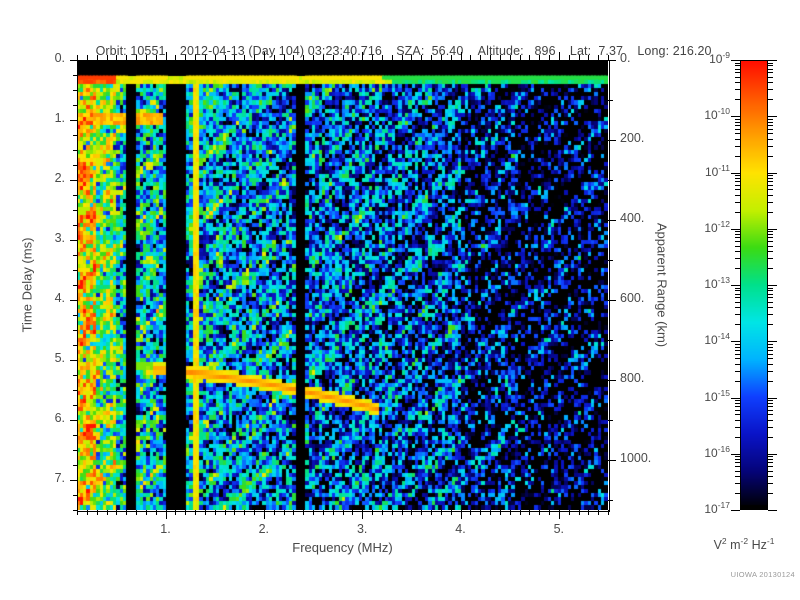  Describe the element at coordinates (717, 114) in the screenshot. I see `colorbar-tick-label: 10-10` at that location.